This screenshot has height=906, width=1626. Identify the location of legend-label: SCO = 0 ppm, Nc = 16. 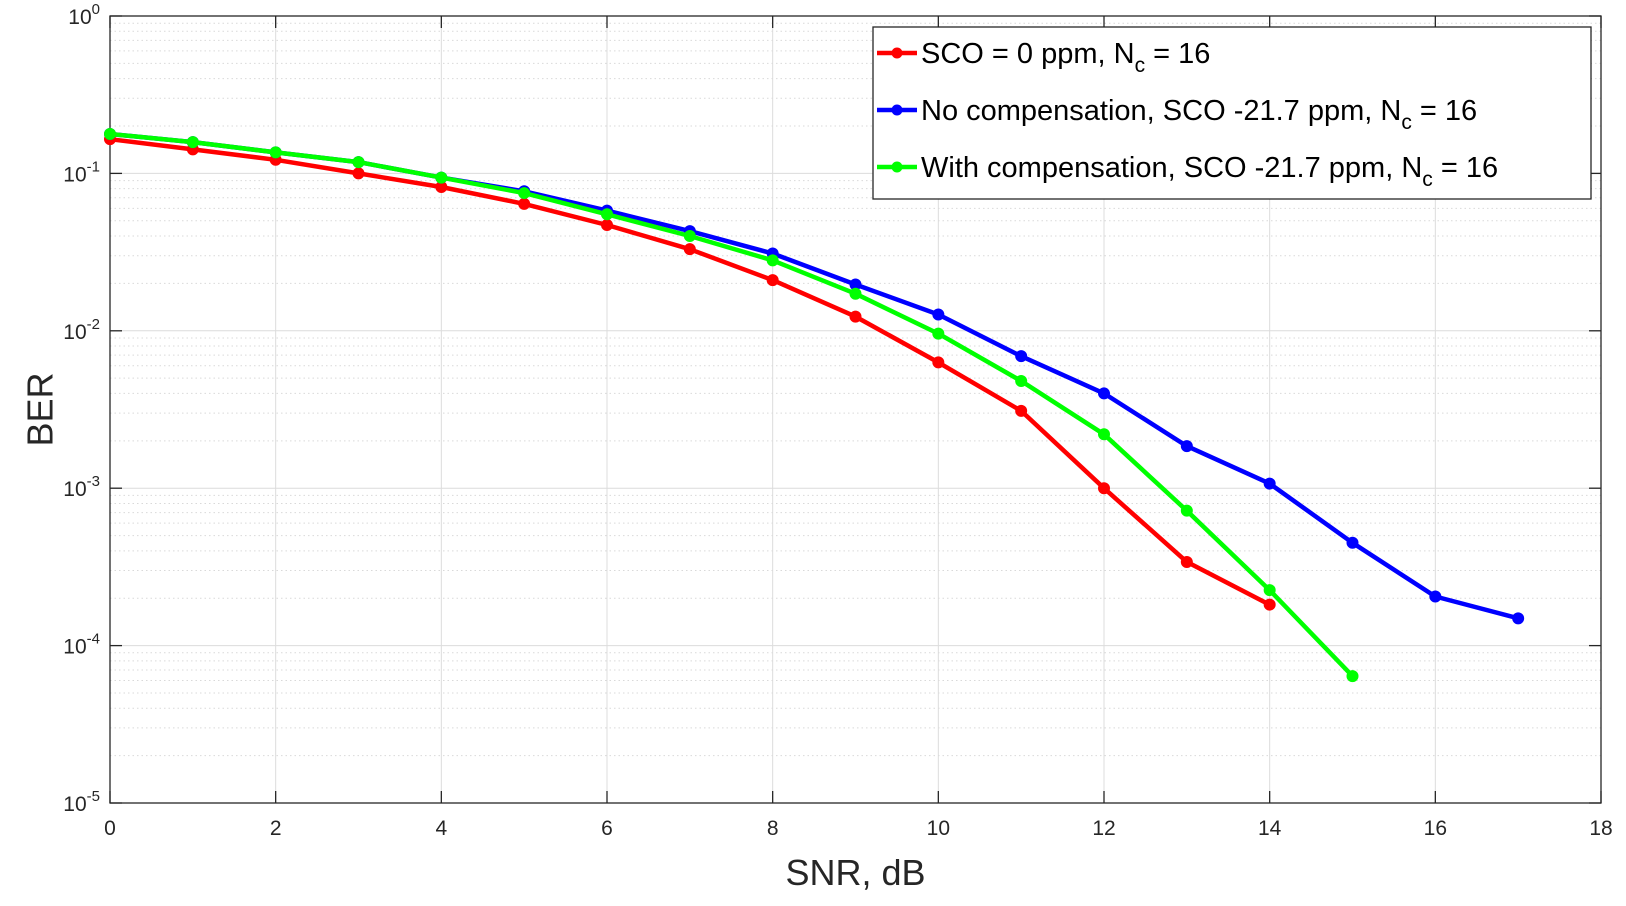
(1065, 57).